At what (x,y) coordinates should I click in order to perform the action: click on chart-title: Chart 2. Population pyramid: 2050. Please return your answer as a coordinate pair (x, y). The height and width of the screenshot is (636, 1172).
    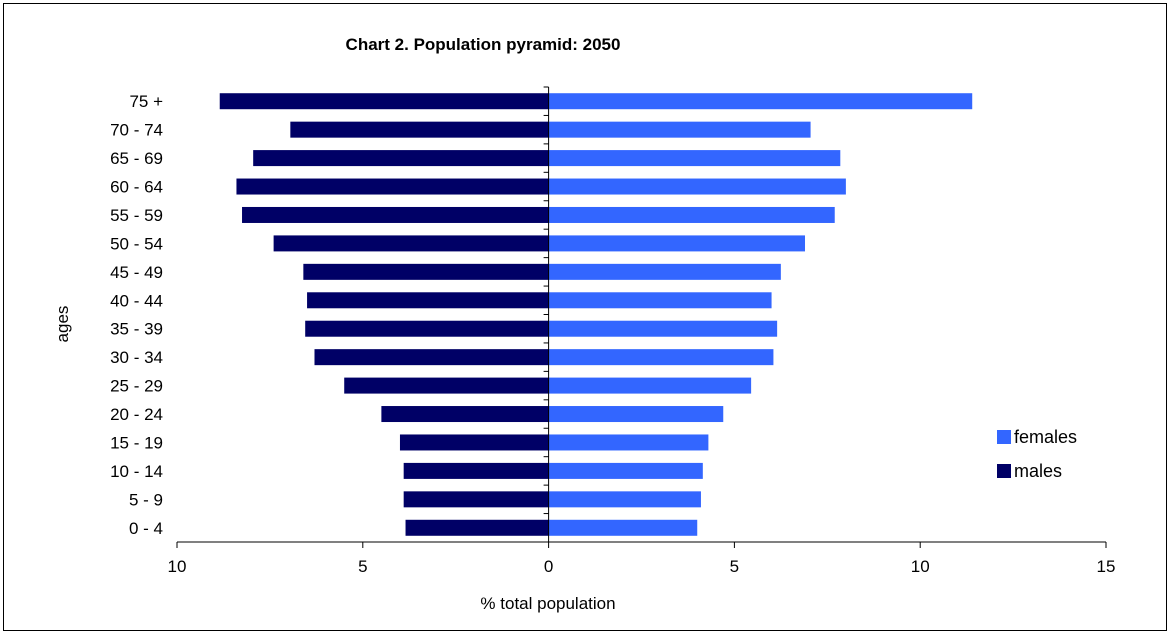
    Looking at the image, I should click on (483, 44).